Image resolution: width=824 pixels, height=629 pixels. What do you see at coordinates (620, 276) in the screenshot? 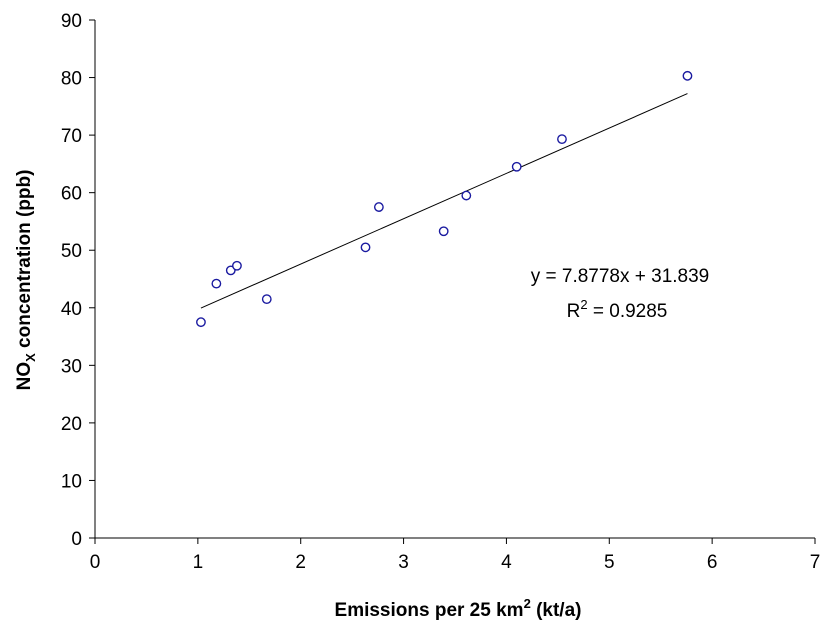
I see `trendline-equation: y = 7.8778x + 31.839` at bounding box center [620, 276].